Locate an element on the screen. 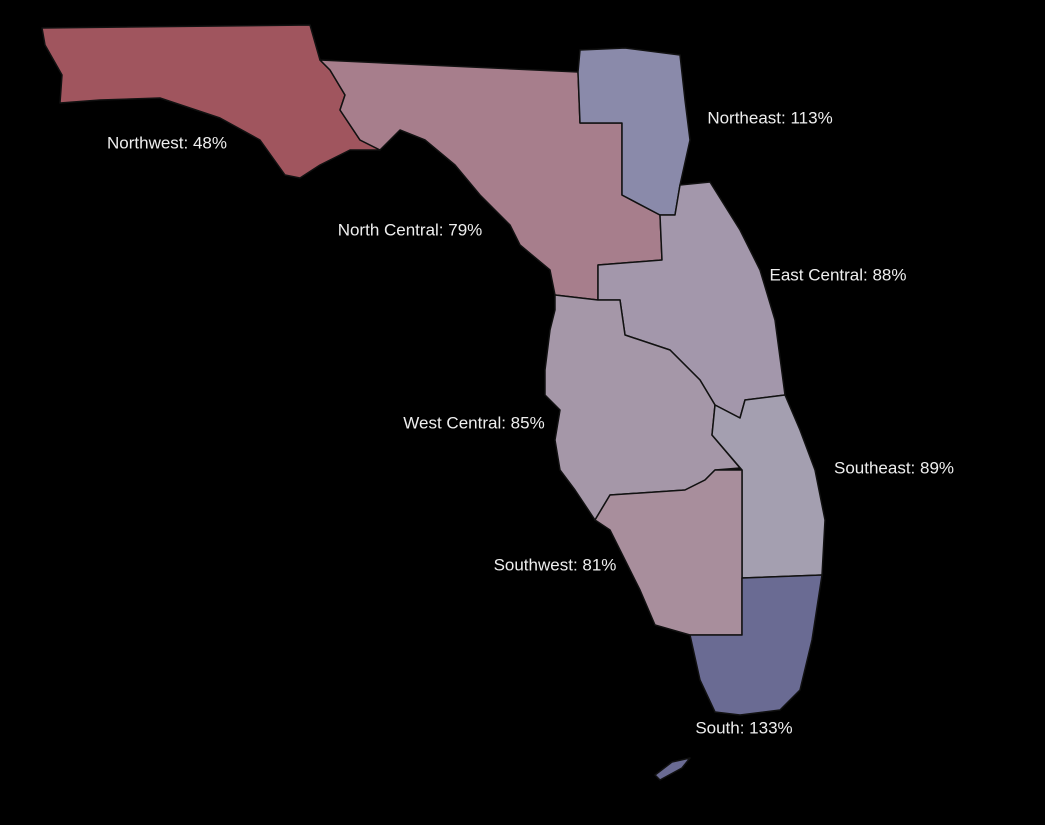  region is located at coordinates (756, 645).